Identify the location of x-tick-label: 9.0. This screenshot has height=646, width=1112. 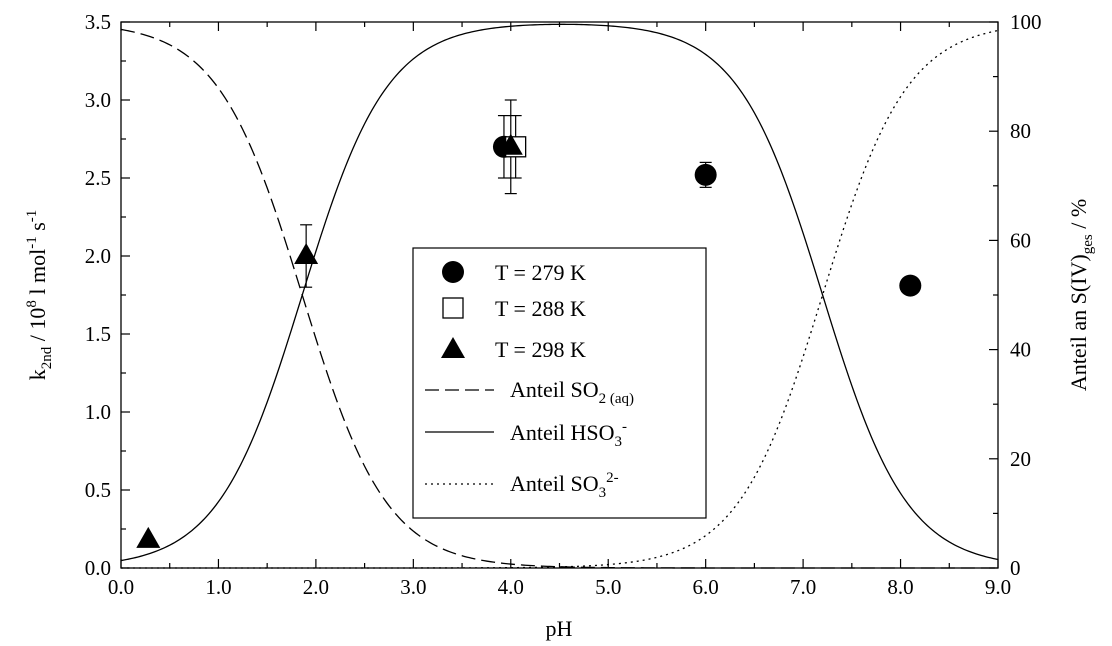
(998, 587).